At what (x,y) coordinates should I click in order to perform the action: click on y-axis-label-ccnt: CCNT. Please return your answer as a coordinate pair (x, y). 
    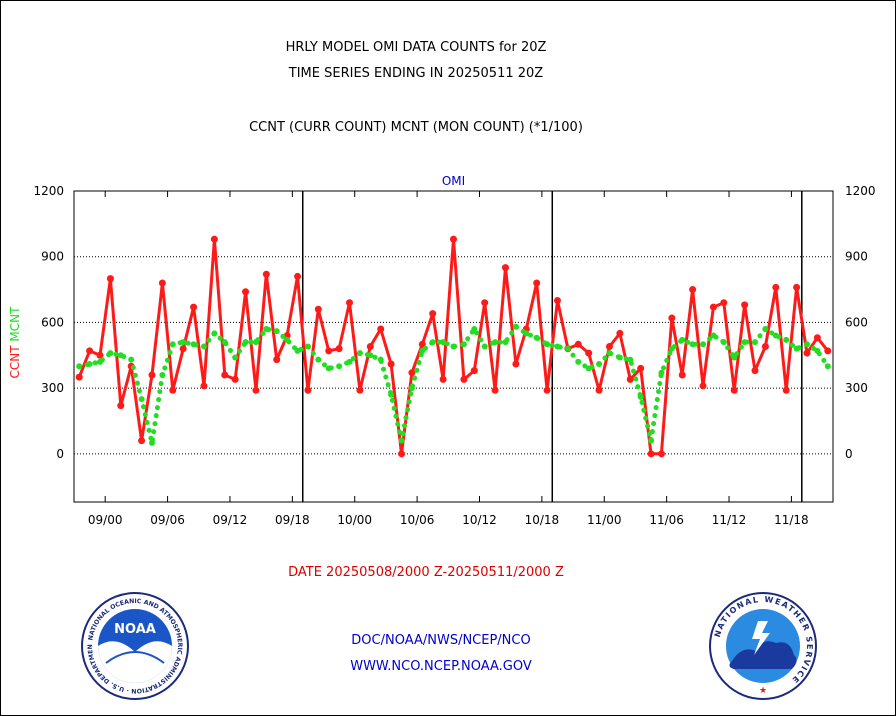
    Looking at the image, I should click on (15, 362).